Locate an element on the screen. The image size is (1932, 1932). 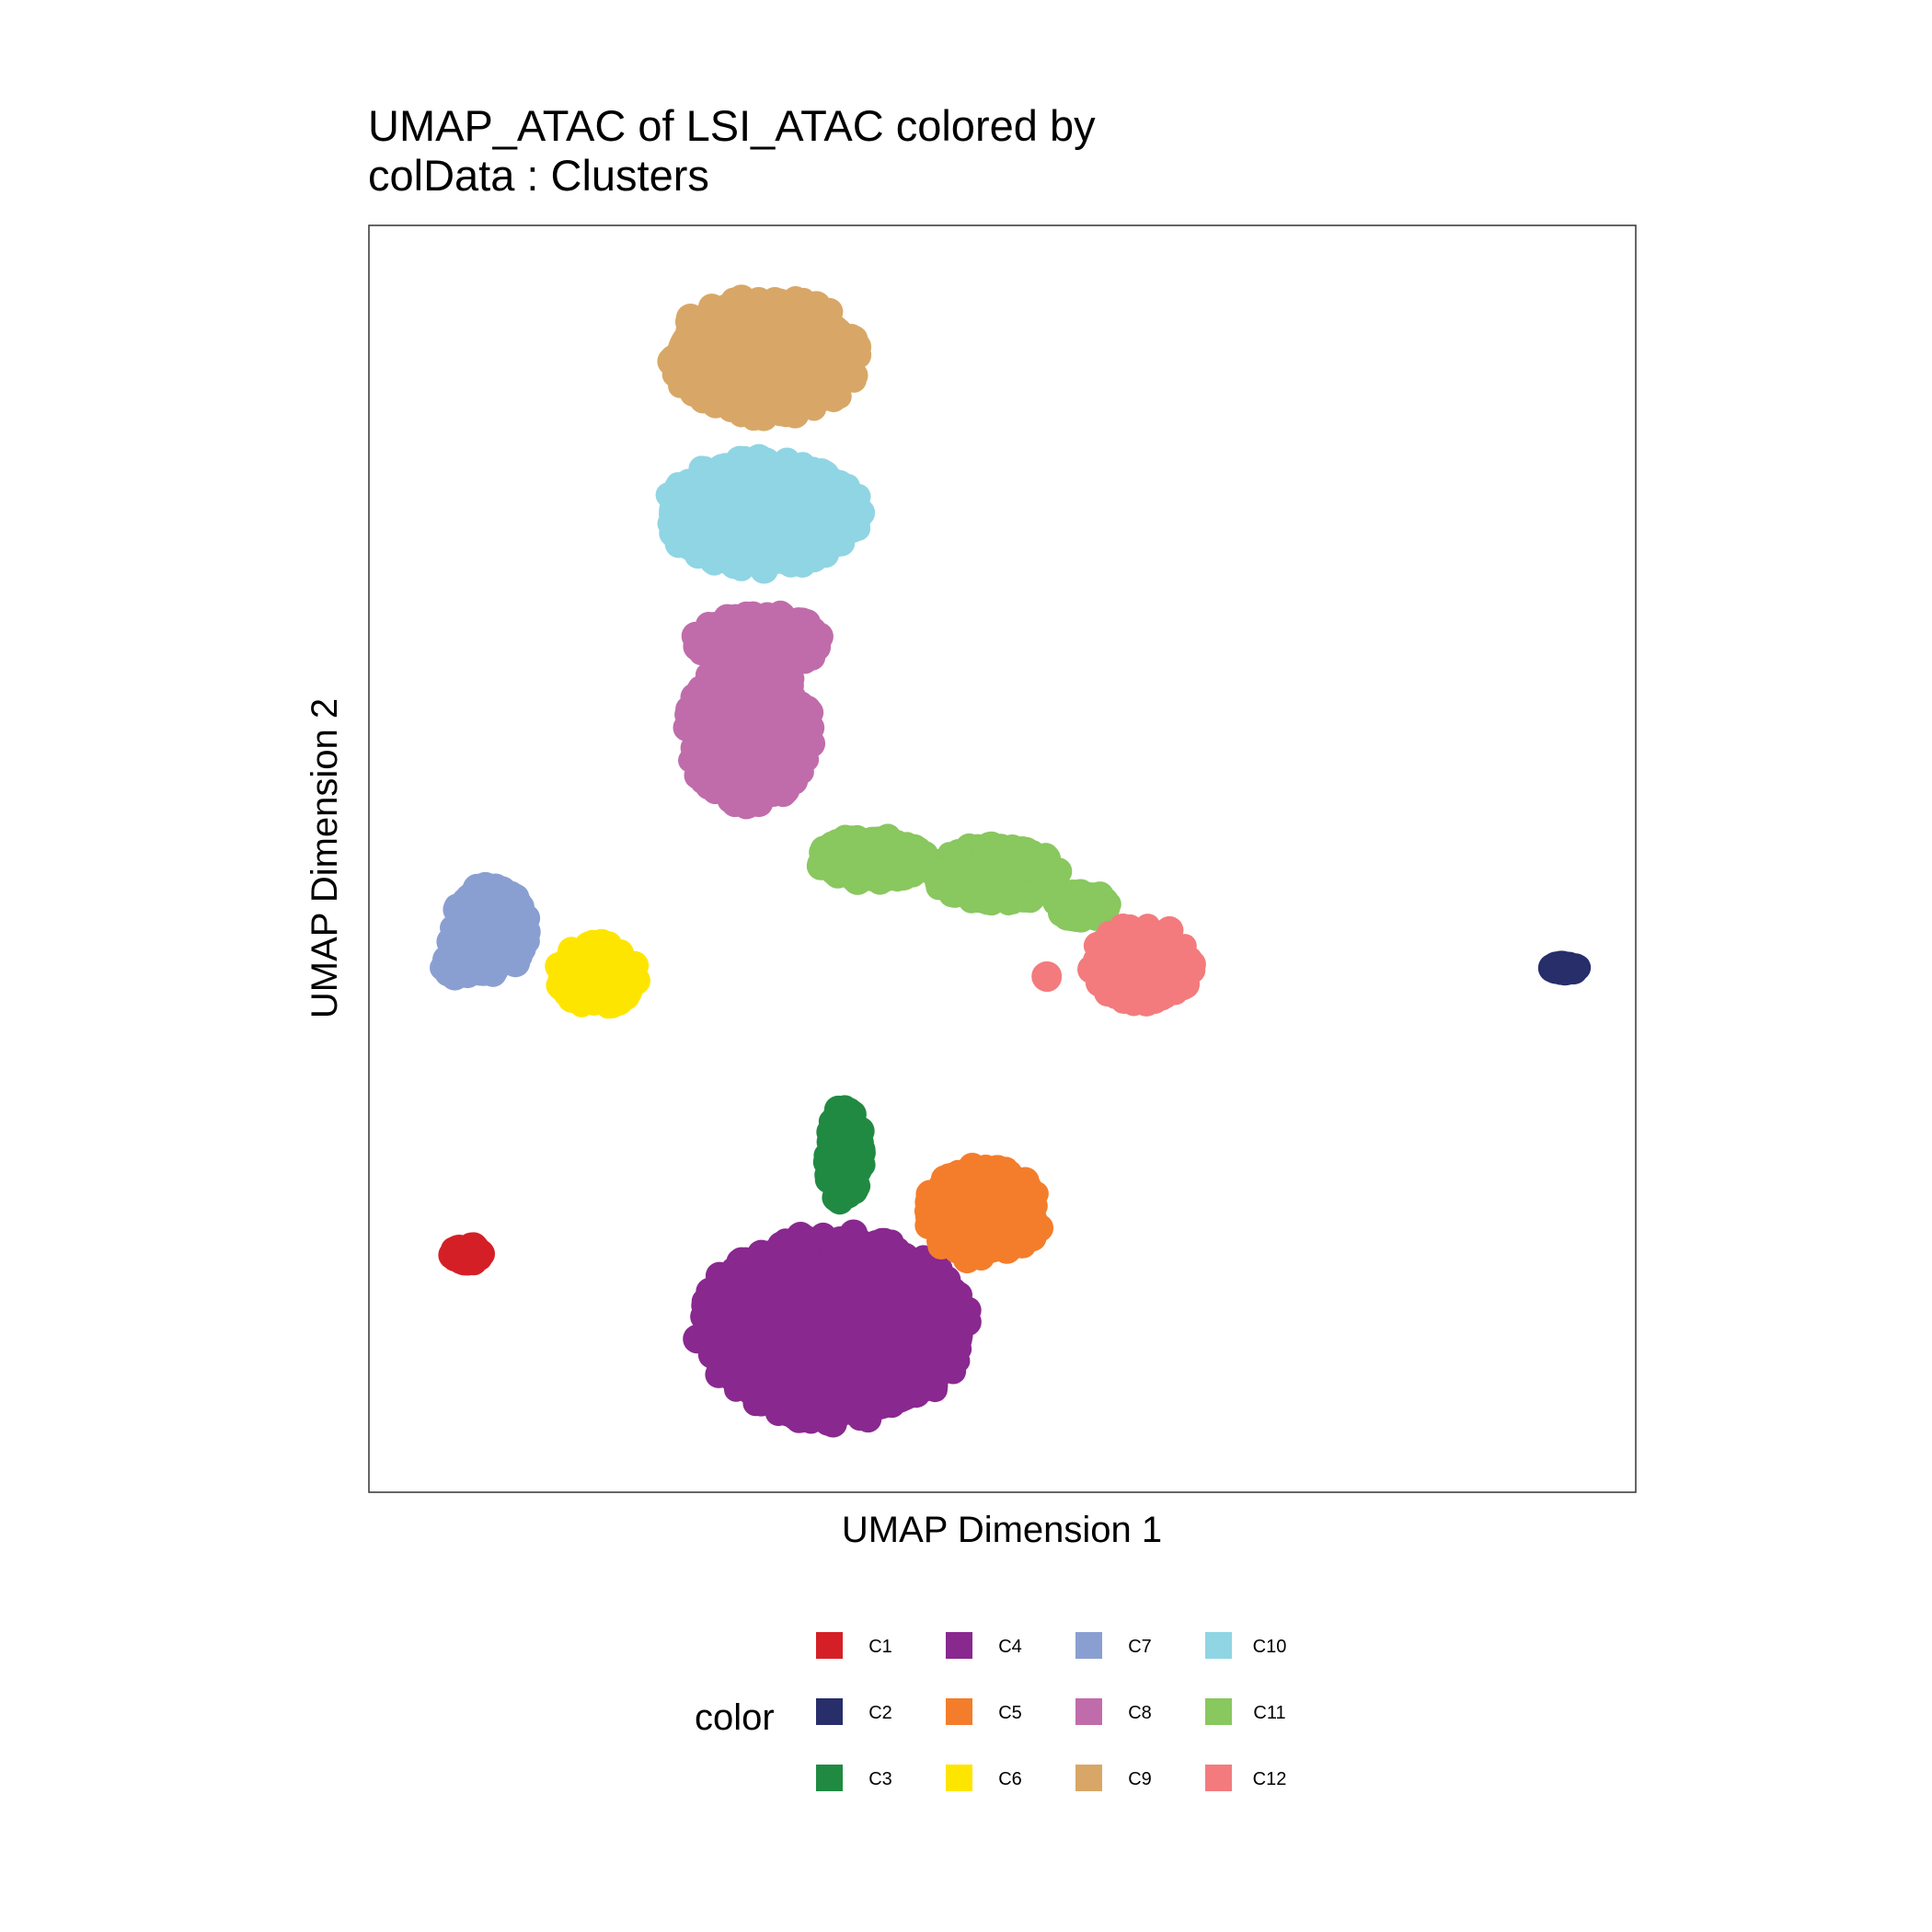
legend-label-c5: C5 is located at coordinates (1010, 1713).